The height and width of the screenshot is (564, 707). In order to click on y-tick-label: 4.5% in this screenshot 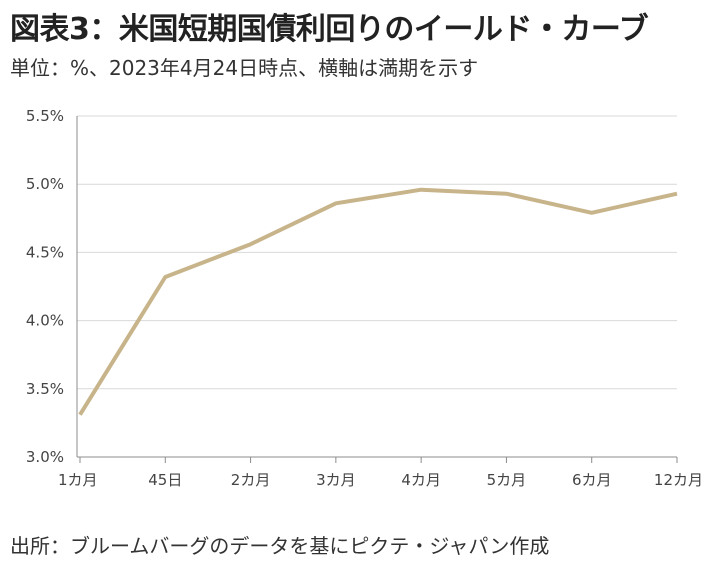, I will do `click(45, 252)`.